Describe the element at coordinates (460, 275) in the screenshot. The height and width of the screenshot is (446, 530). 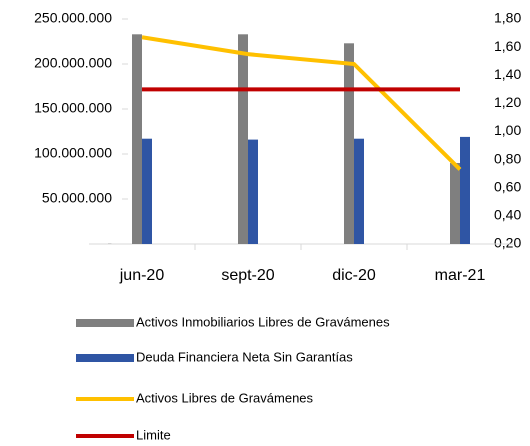
I see `x-tick-label: mar-21` at that location.